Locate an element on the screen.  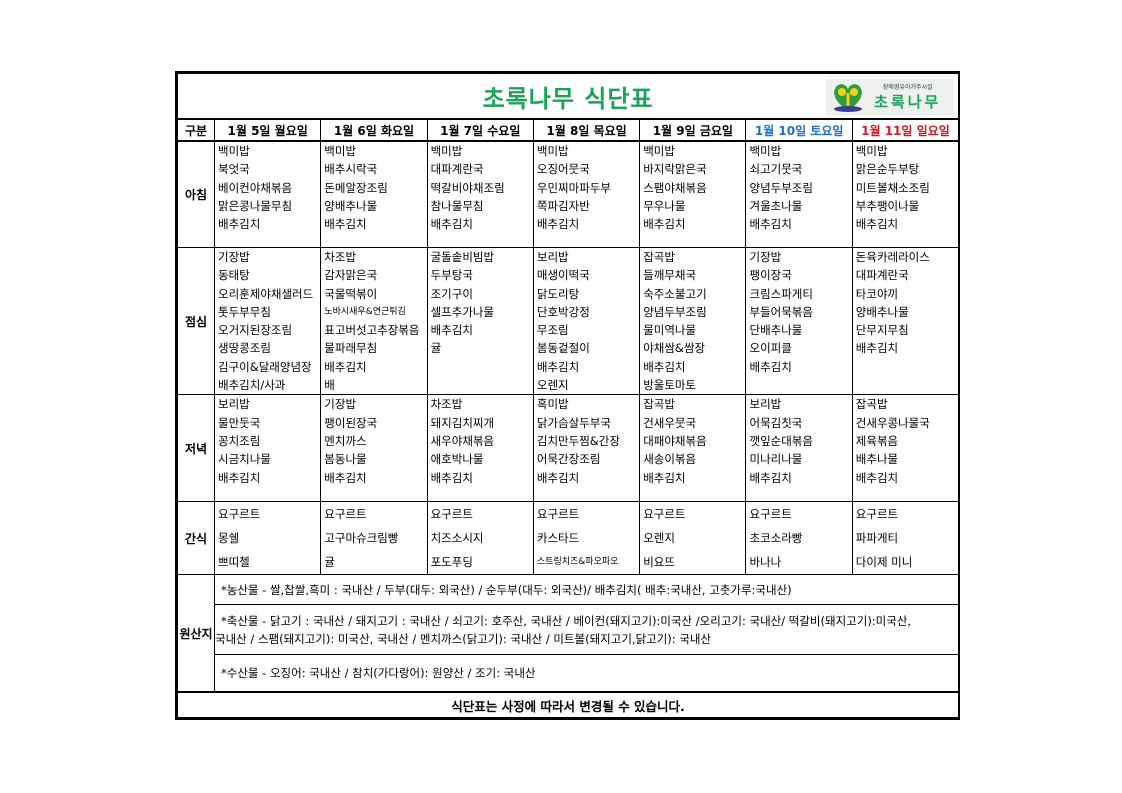
menu-item: 스팸야채볶음 is located at coordinates (675, 187).